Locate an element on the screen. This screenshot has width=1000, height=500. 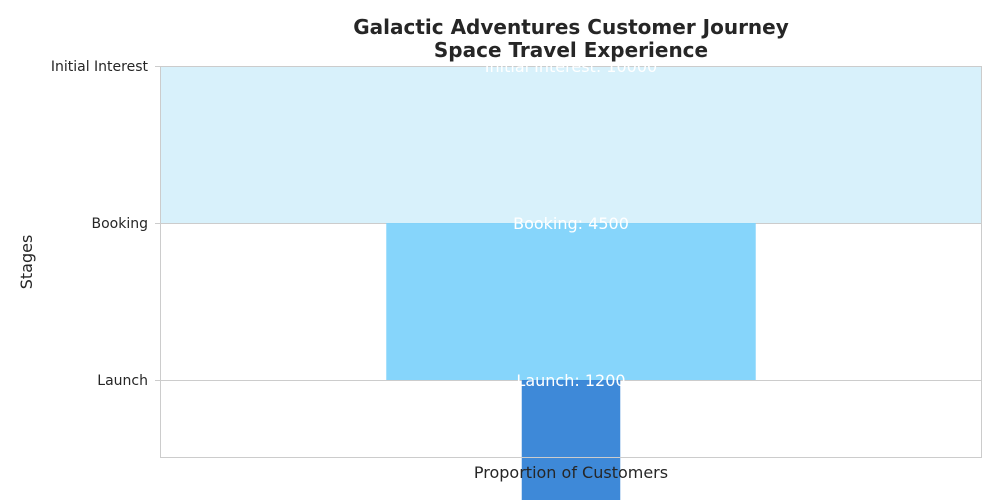
y-tick-label: Launch is located at coordinates (122, 381).